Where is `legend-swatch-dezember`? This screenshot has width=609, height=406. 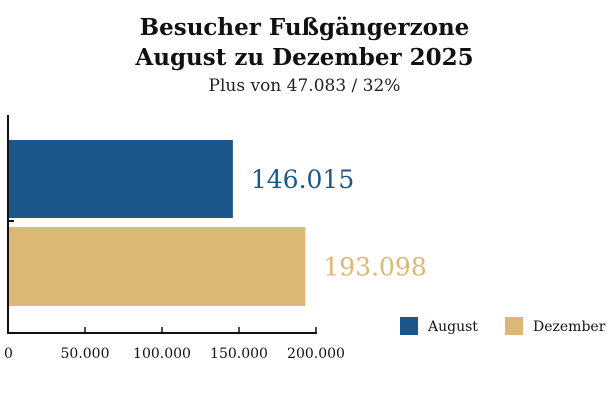
legend-swatch-dezember is located at coordinates (514, 326).